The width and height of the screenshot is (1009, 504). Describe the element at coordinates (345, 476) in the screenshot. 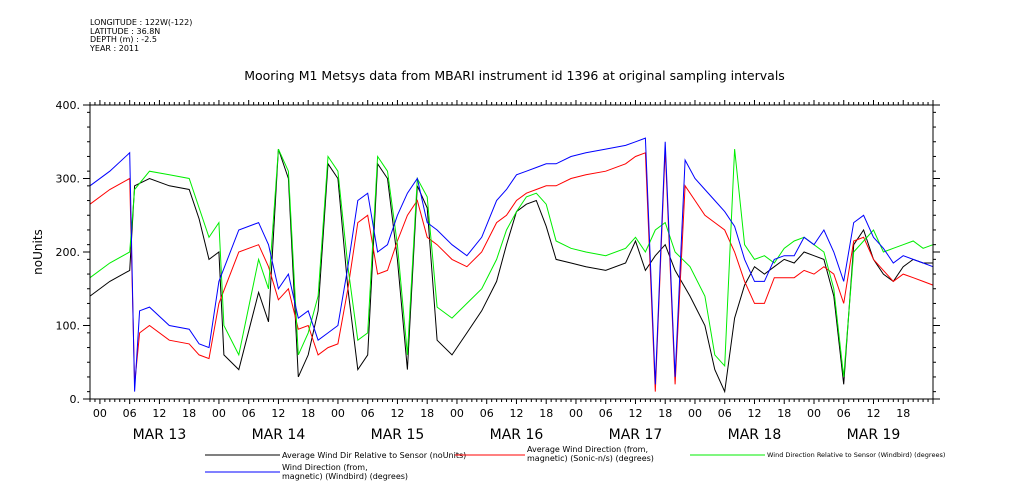

I see `legend-label-4: magnetic) (Windbird) (degrees)` at that location.